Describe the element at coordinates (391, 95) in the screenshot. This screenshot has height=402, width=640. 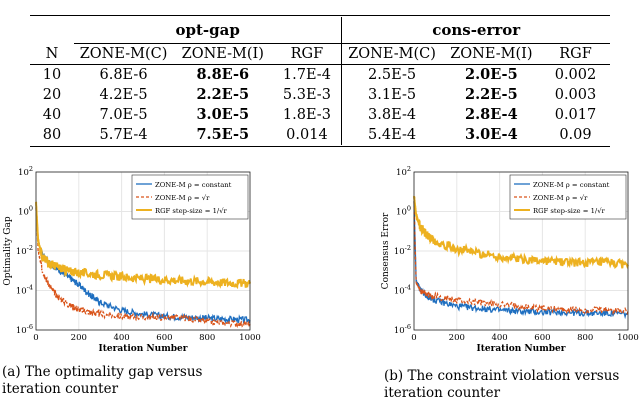
I see `cell: 3.1E-5` at that location.